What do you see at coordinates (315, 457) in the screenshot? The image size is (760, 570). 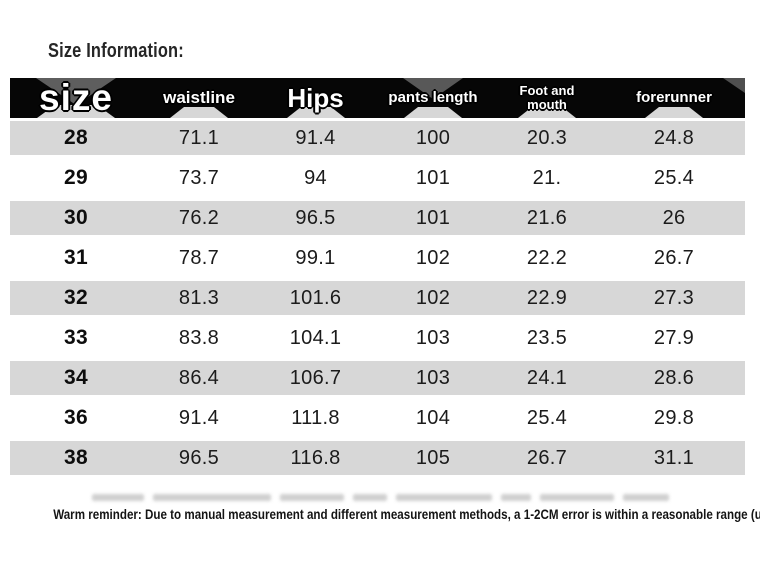 I see `table-cell: 116.8` at bounding box center [315, 457].